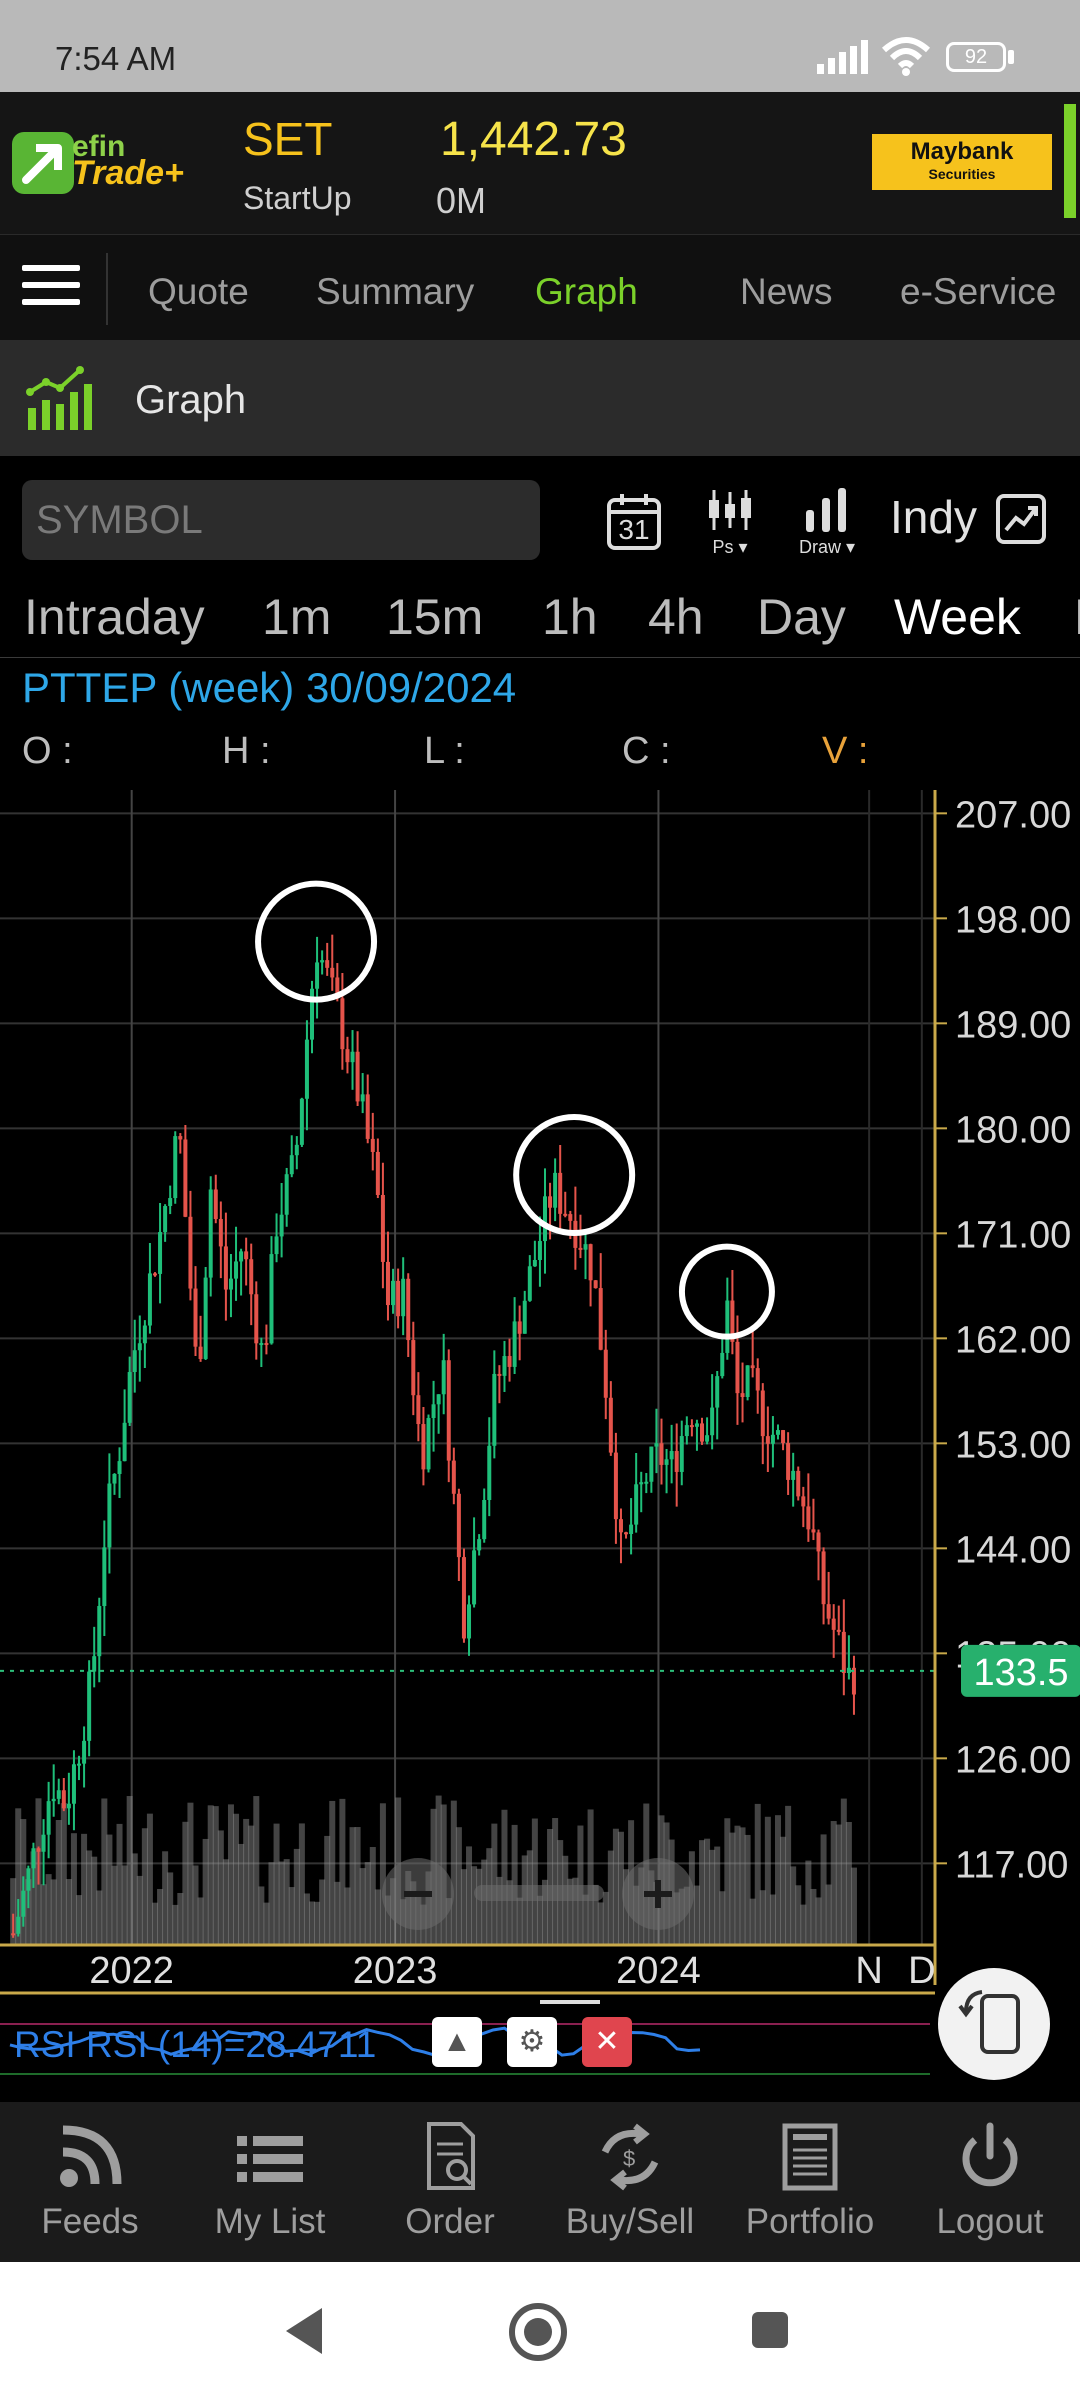 The image size is (1080, 2400). What do you see at coordinates (532, 2042) in the screenshot?
I see `rsi-settings-gear-icon: ⚙` at bounding box center [532, 2042].